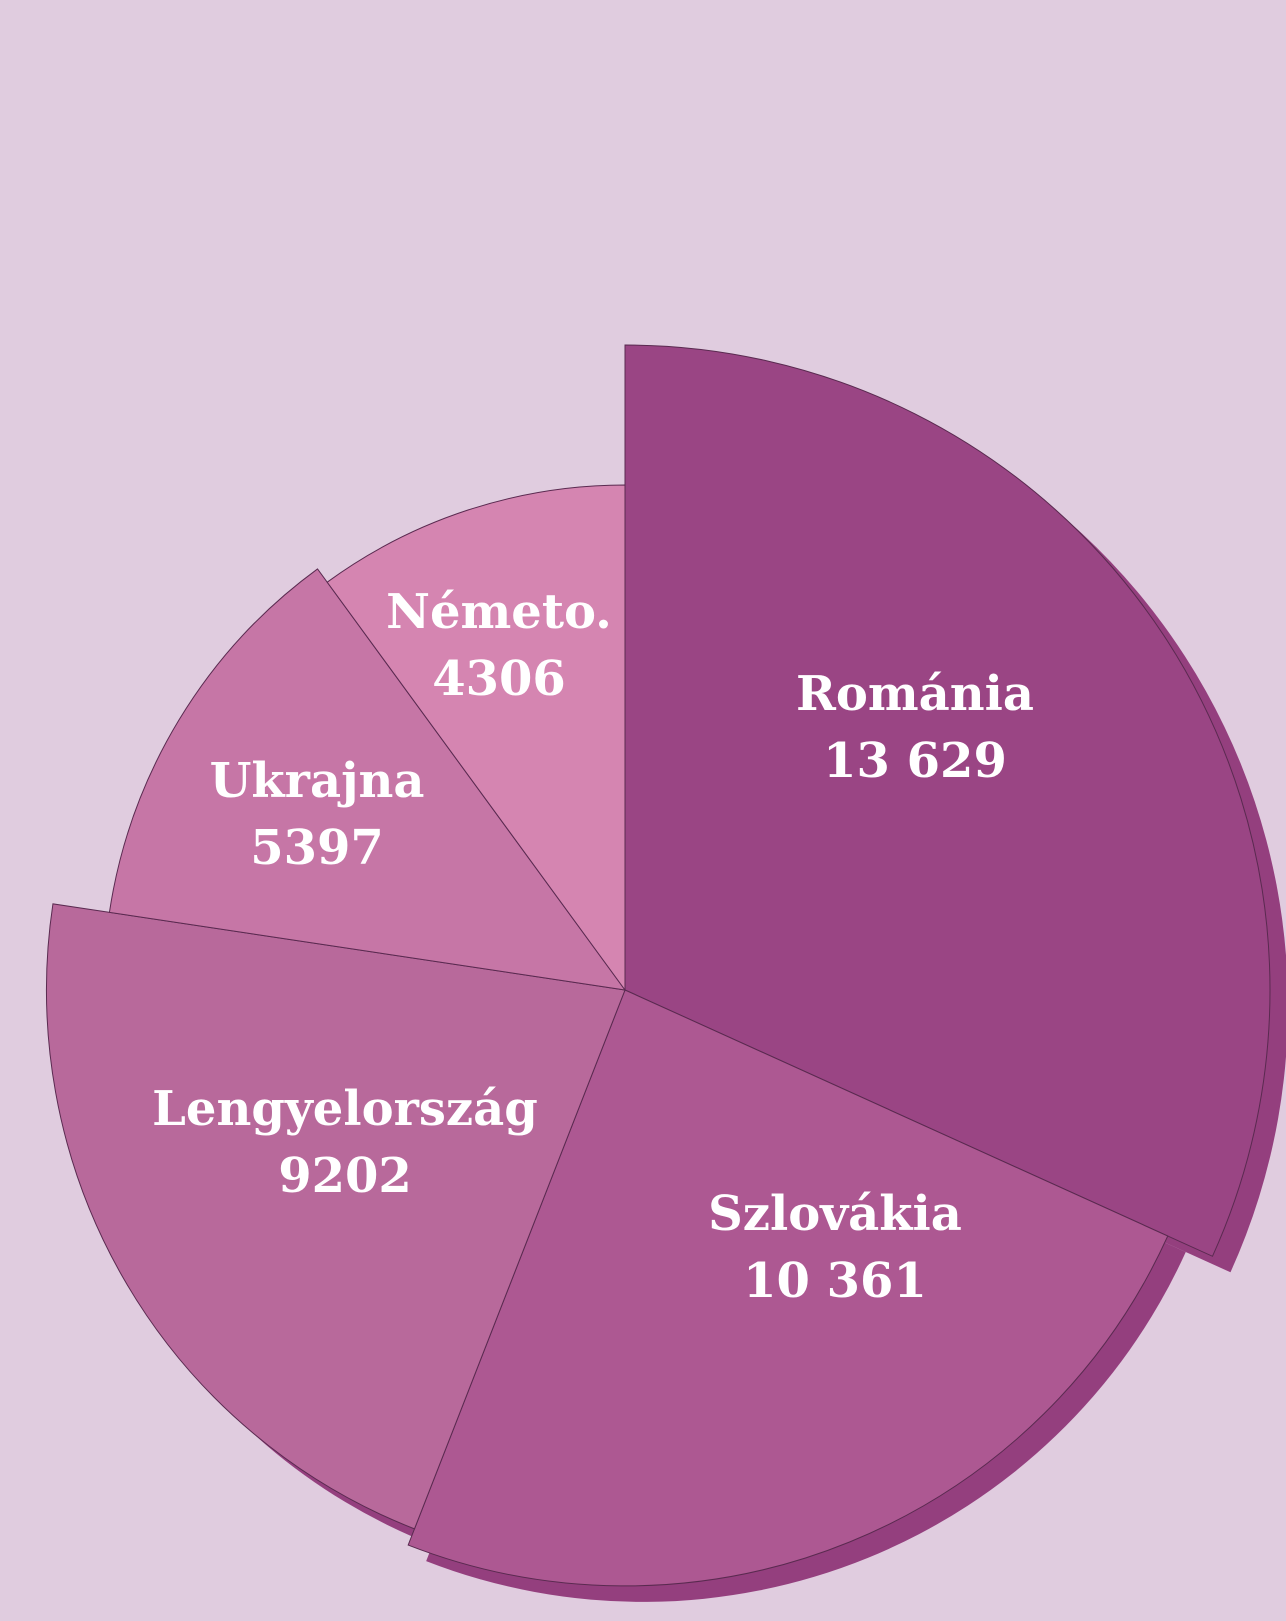 Image resolution: width=1286 pixels, height=1621 pixels. What do you see at coordinates (499, 679) in the screenshot?
I see `slice-value-nemeto: 4306` at bounding box center [499, 679].